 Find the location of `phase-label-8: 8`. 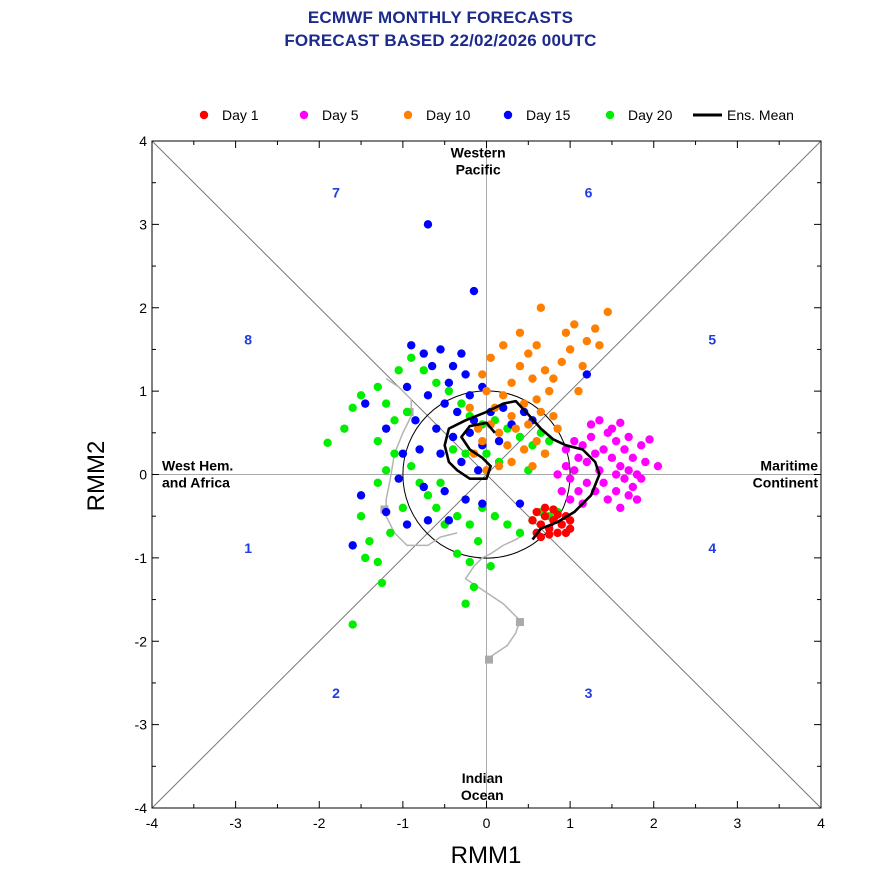

phase-label-8: 8 is located at coordinates (248, 339).